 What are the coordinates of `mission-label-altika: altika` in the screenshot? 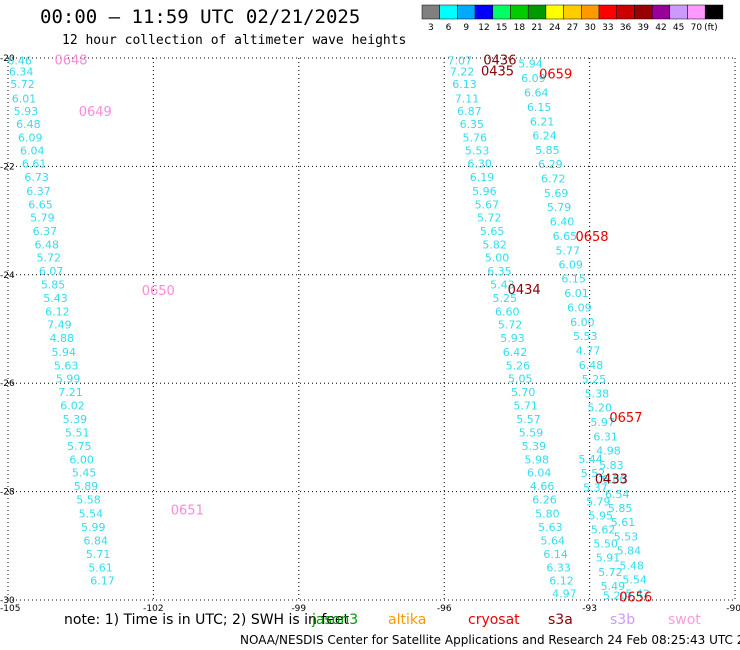 It's located at (407, 620).